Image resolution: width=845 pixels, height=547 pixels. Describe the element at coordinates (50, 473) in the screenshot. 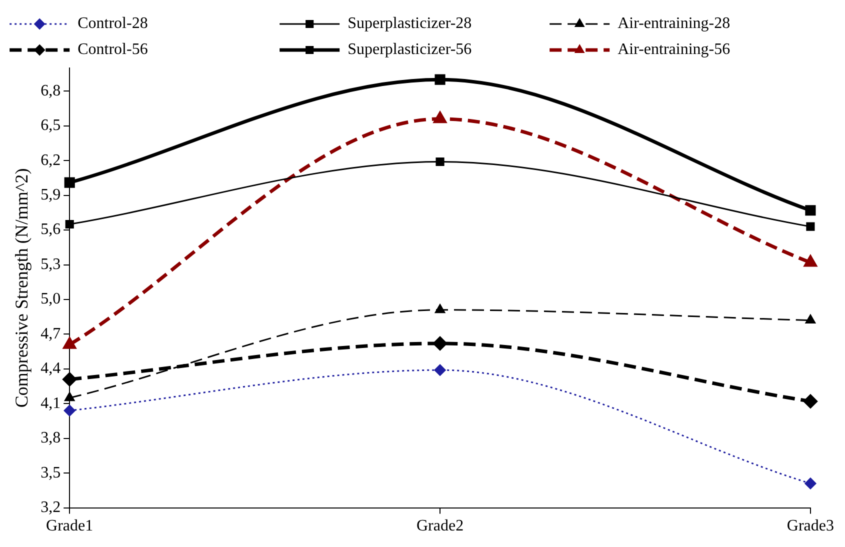

I see `y-tick-label: 3,5` at that location.